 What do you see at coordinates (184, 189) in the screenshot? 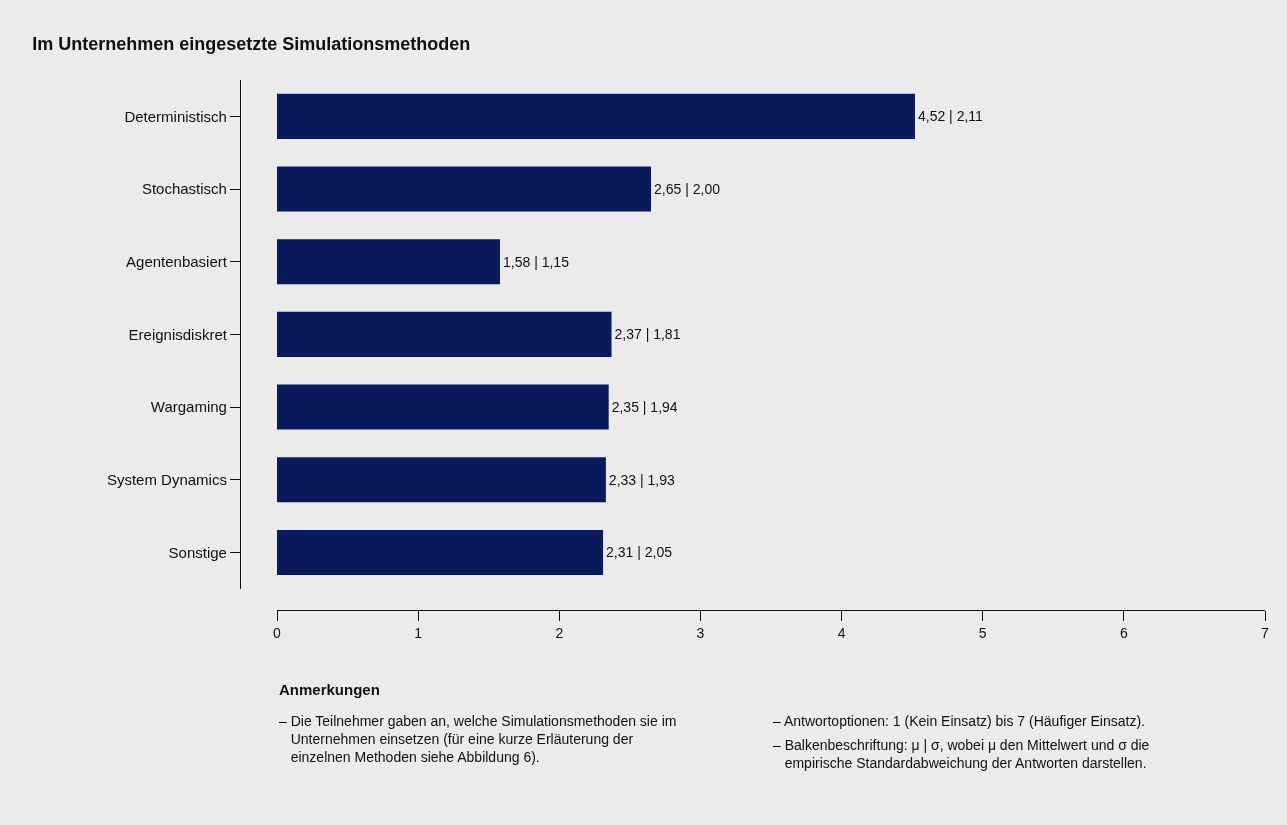
I see `y-tick-label: Stochastisch` at bounding box center [184, 189].